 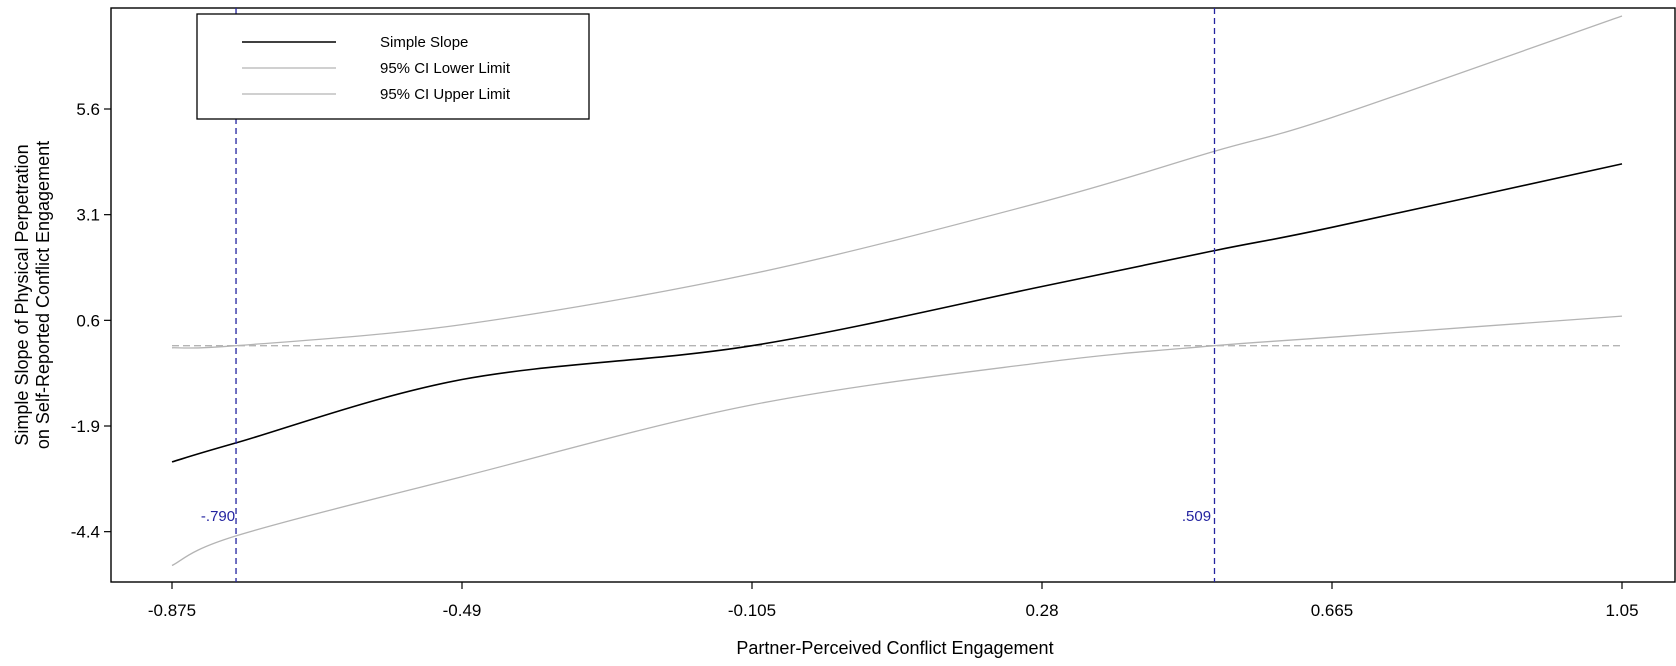 What do you see at coordinates (1196, 516) in the screenshot?
I see `jn-boundary-label: .509` at bounding box center [1196, 516].